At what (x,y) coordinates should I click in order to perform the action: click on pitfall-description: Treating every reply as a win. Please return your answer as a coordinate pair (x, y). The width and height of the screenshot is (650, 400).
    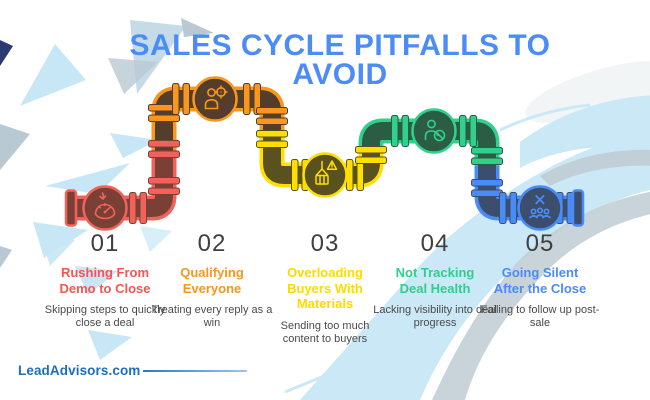
    Looking at the image, I should click on (212, 316).